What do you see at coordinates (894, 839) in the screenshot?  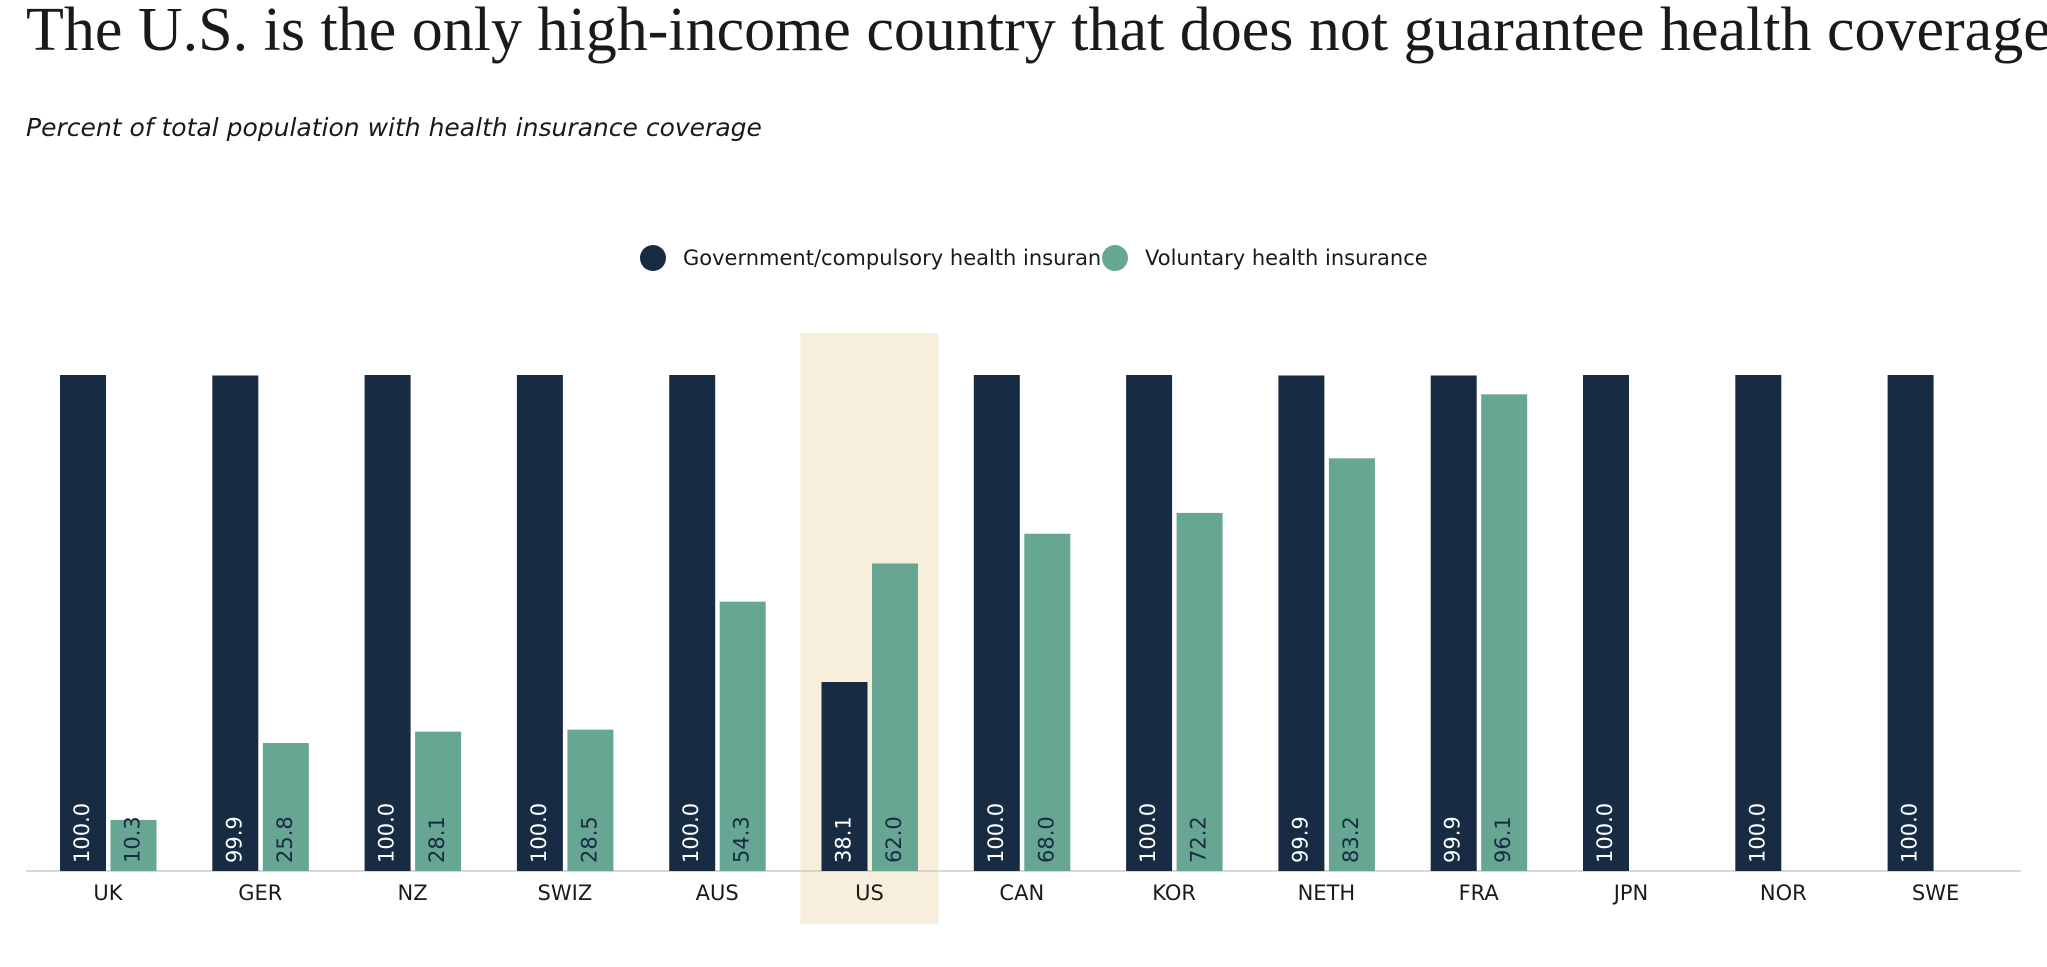 I see `value-label: 62.0` at bounding box center [894, 839].